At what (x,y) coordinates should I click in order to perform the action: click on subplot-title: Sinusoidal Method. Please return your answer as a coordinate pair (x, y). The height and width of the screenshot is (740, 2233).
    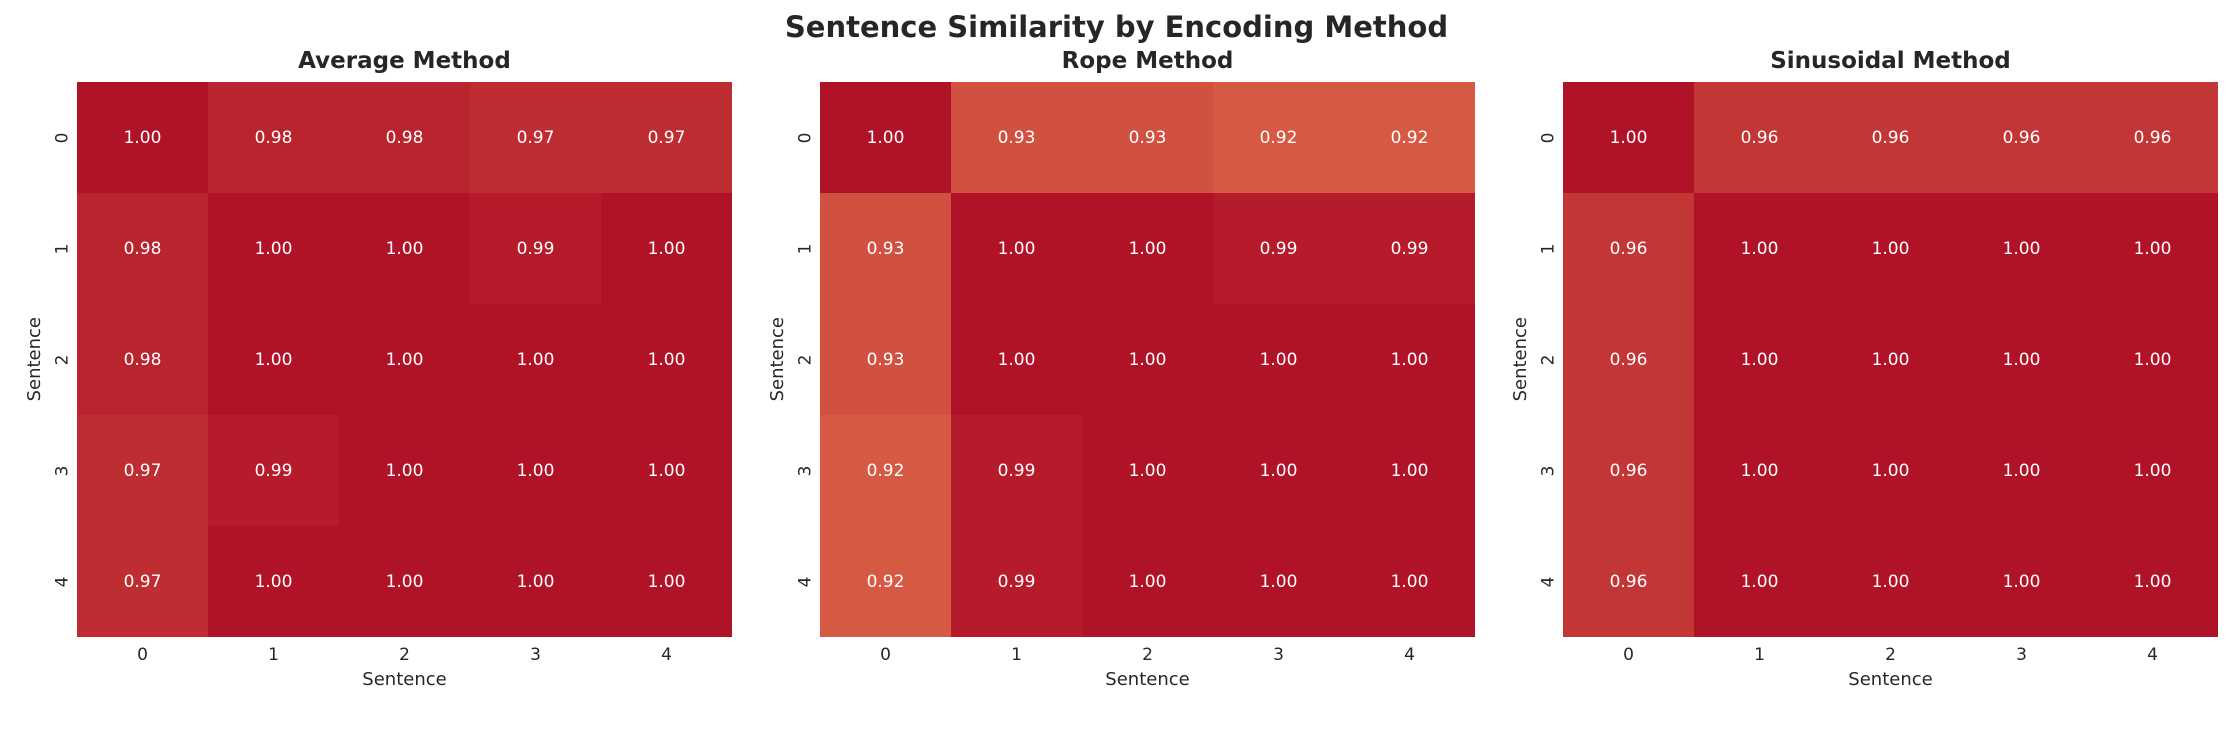
    Looking at the image, I should click on (1890, 61).